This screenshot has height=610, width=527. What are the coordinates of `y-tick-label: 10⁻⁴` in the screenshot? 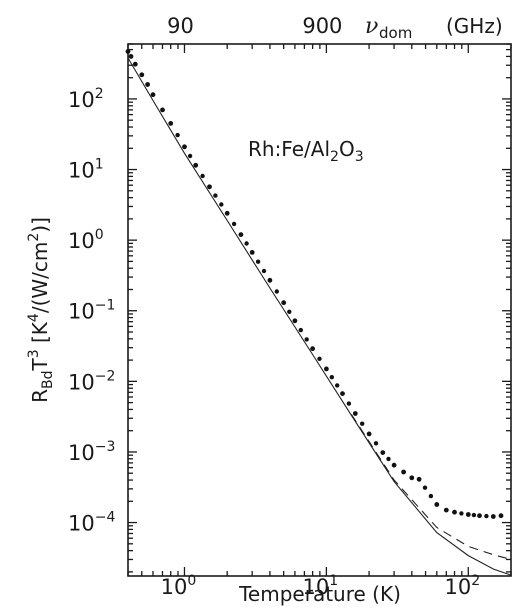 It's located at (91, 523).